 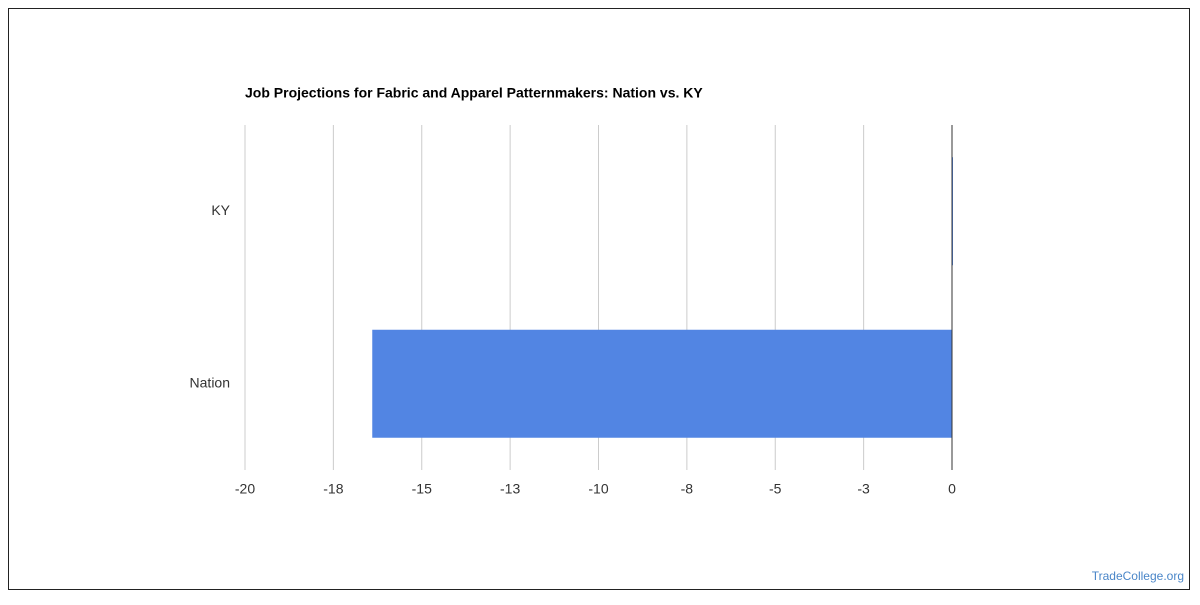 What do you see at coordinates (598, 489) in the screenshot?
I see `x-tick-label: -10` at bounding box center [598, 489].